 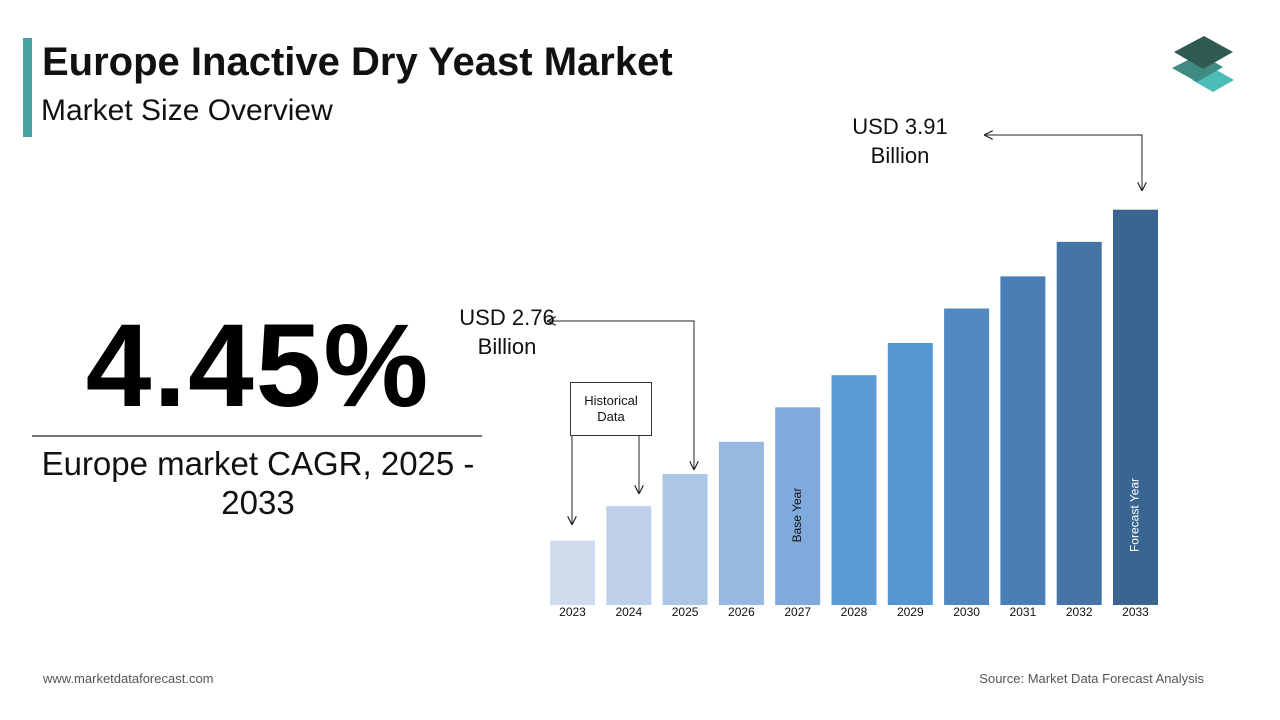 I want to click on title-accent, so click(x=27, y=87).